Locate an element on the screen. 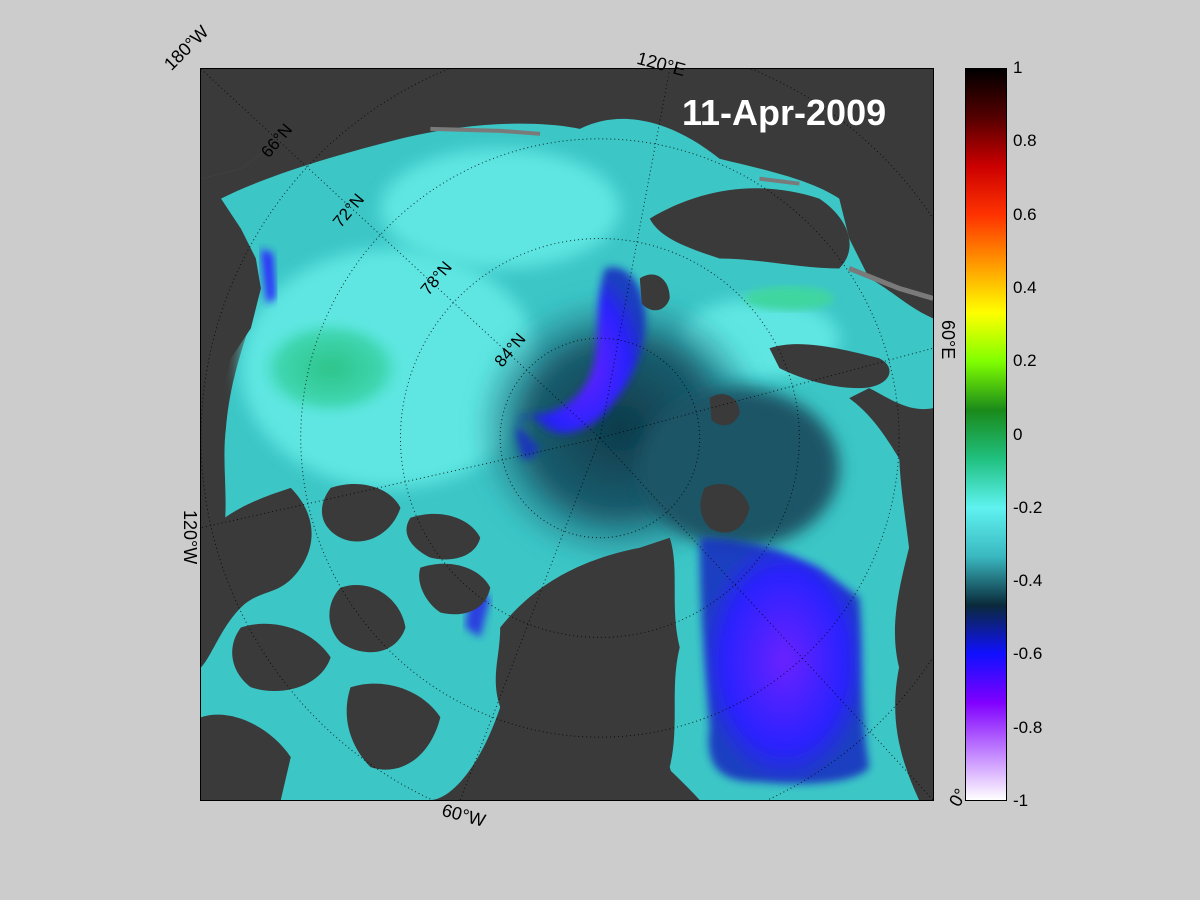  colorbar-tick-label: -1 is located at coordinates (1021, 800).